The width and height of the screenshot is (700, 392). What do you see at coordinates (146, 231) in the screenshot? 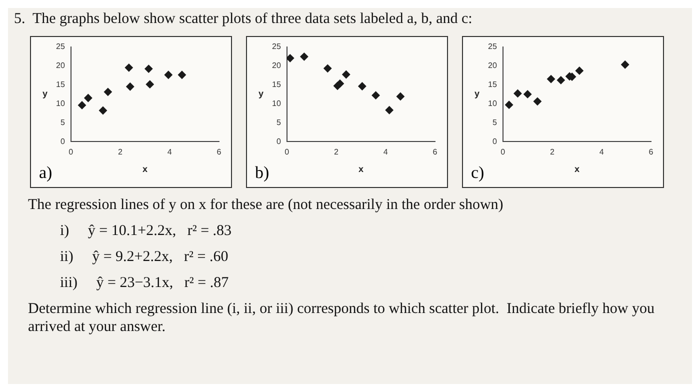
I see `text: i) ŷ = 10.1+2.2x, r² = .83` at bounding box center [146, 231].